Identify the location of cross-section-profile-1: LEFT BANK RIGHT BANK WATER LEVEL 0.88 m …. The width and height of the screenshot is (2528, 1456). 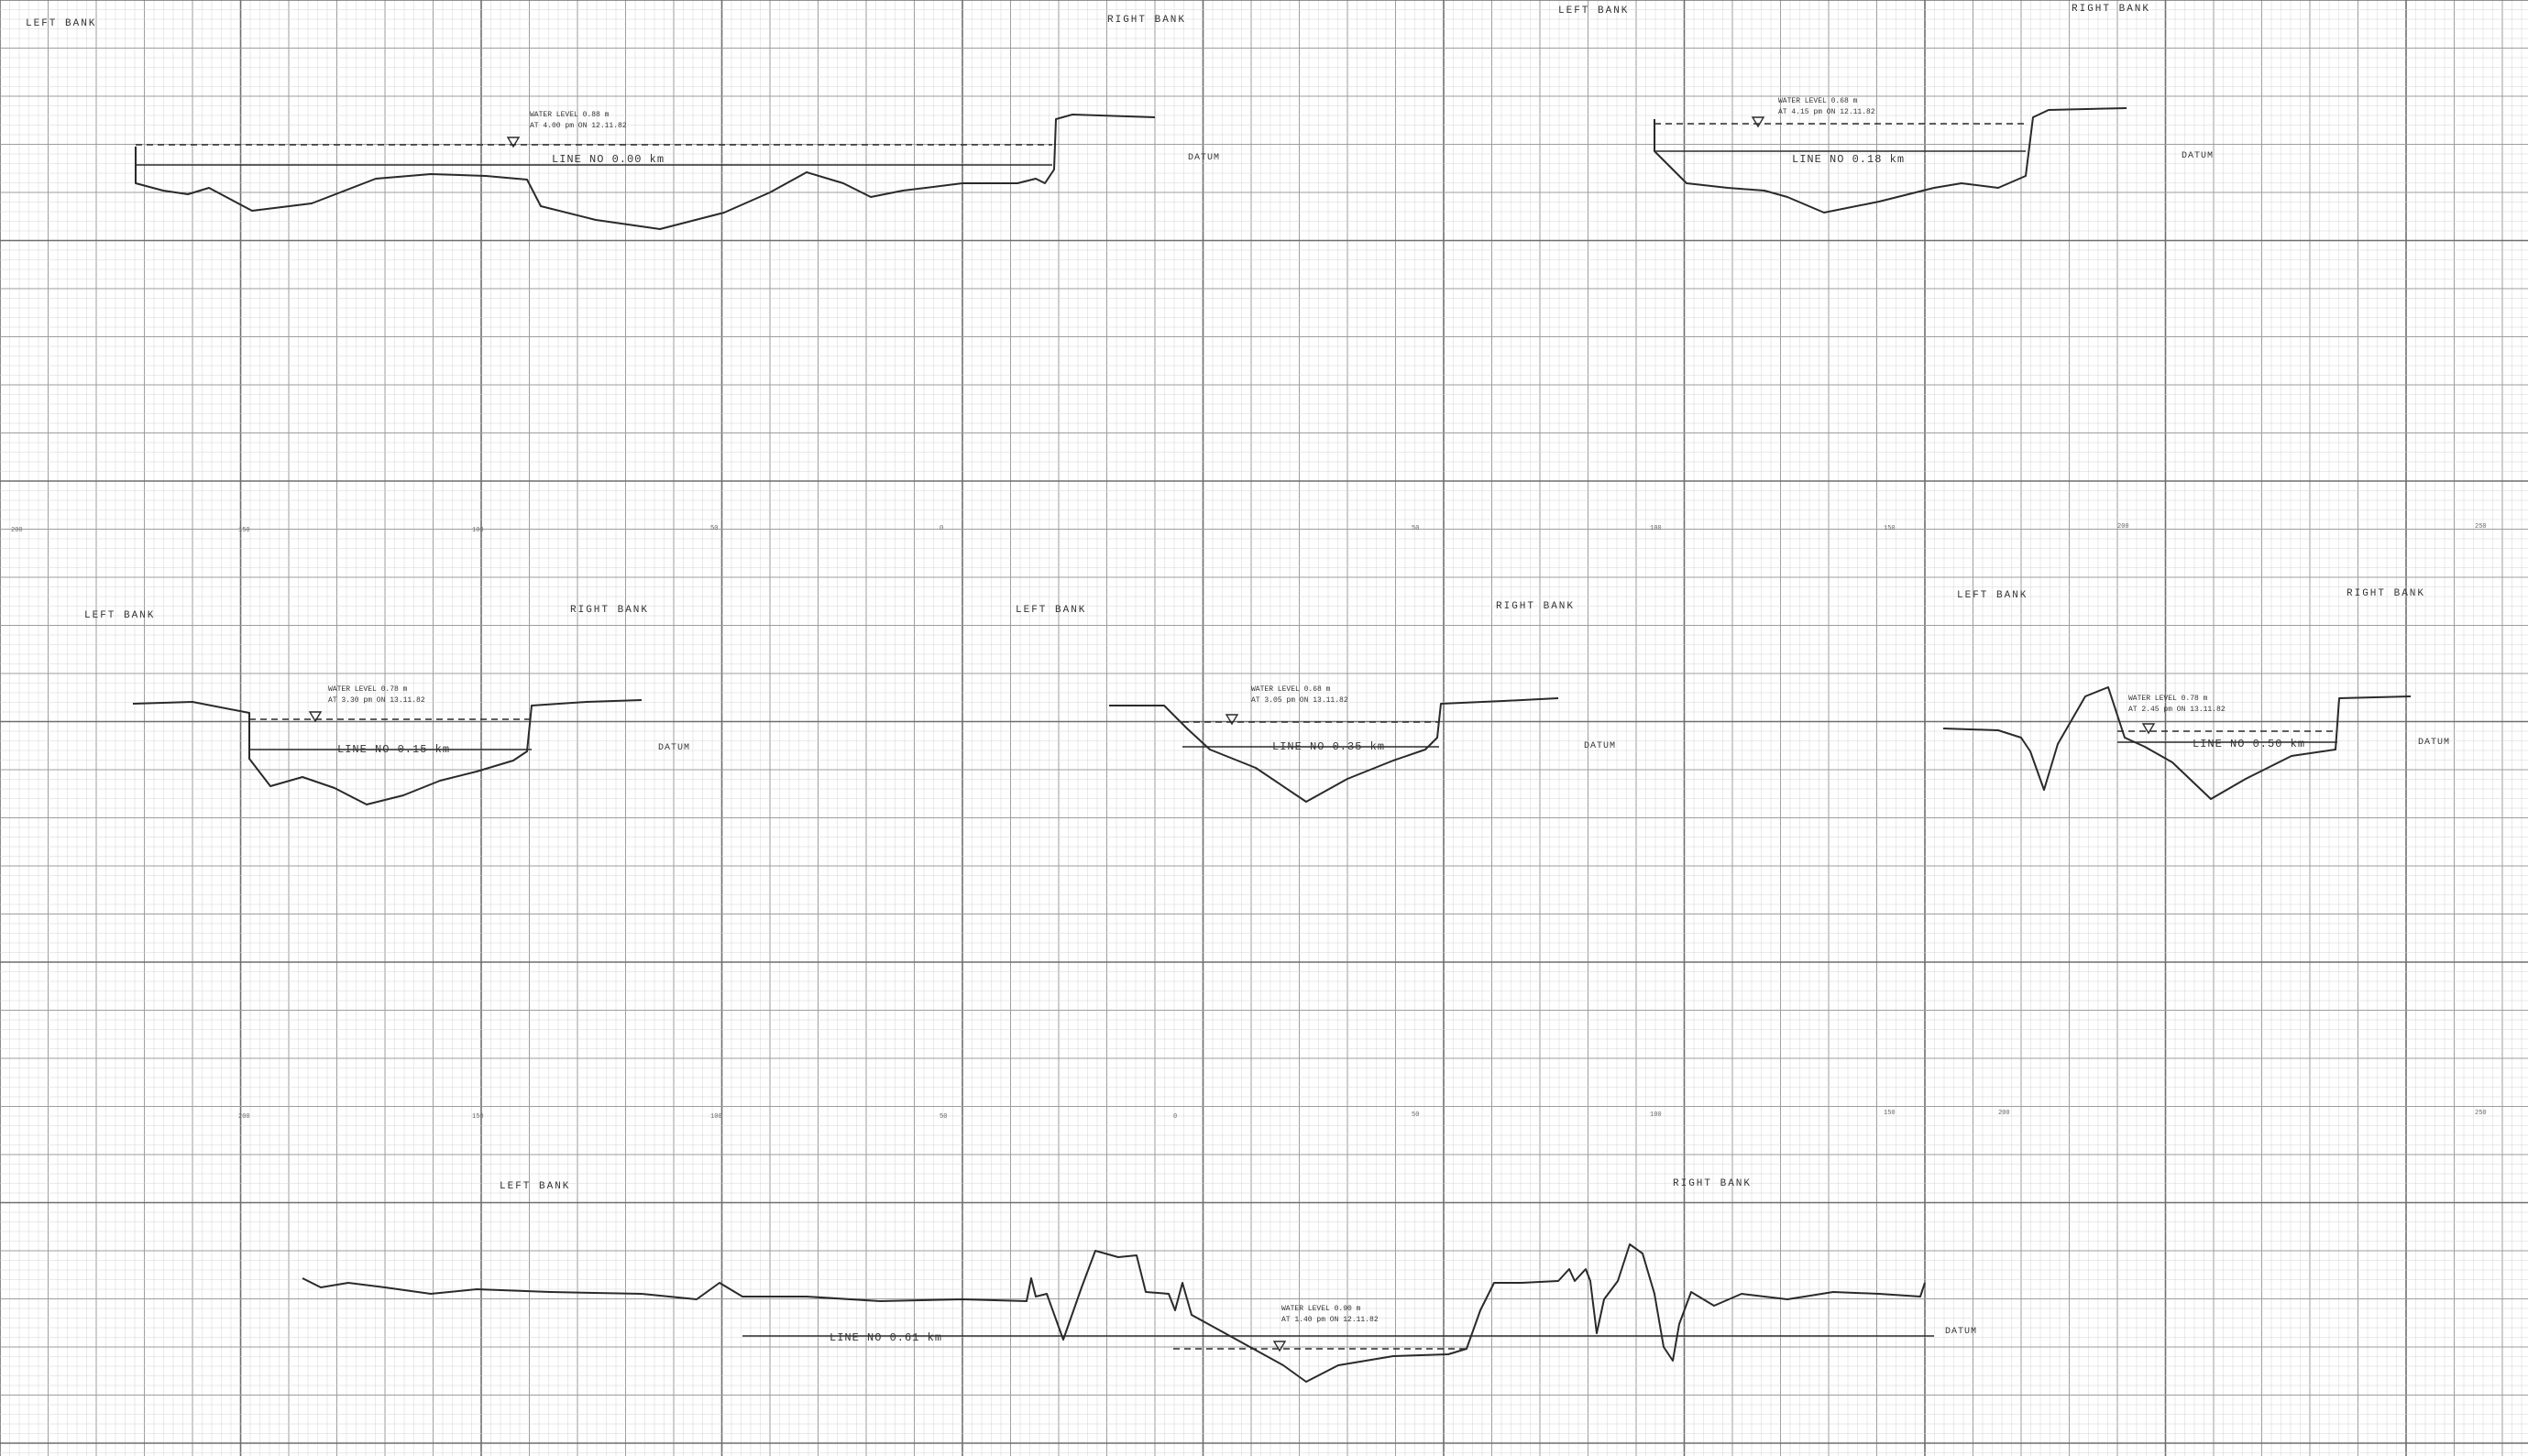
(623, 122).